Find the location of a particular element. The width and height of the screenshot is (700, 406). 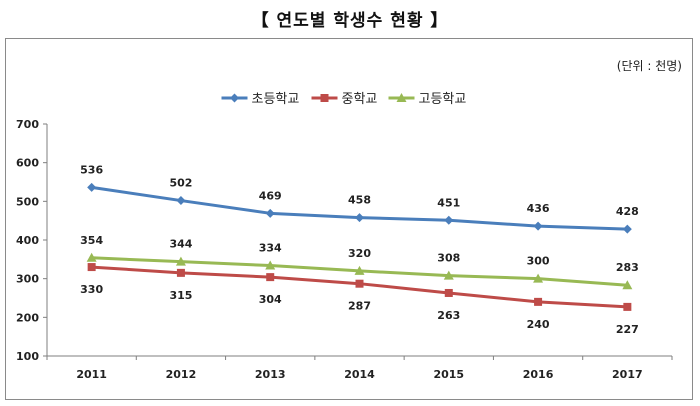

data-label-1: 227 is located at coordinates (627, 329).